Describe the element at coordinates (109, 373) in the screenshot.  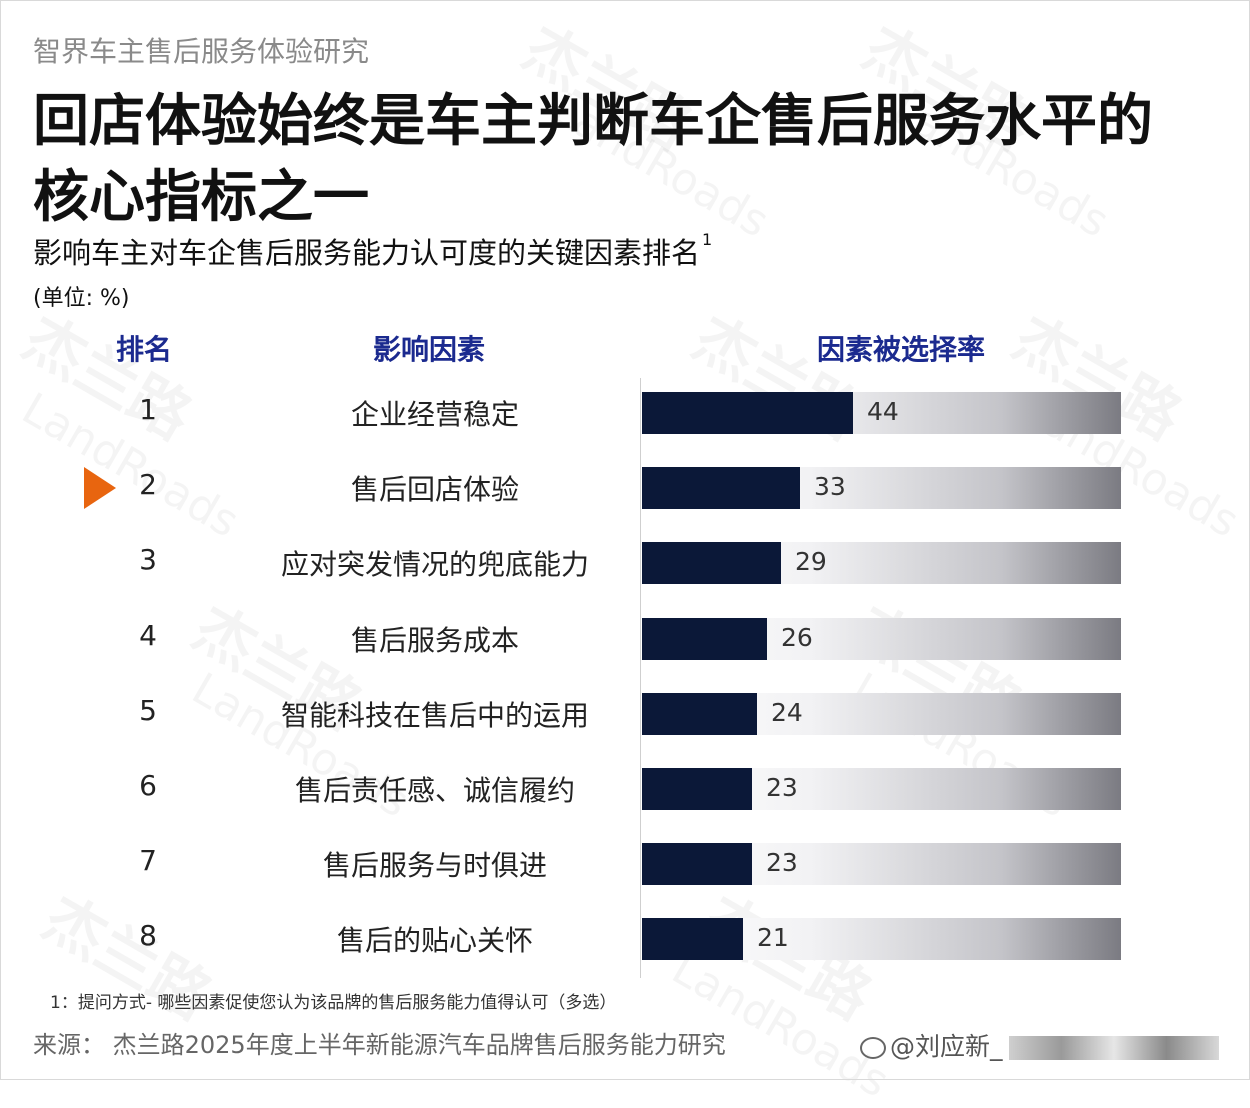
I see `watermark-cn: 杰兰路` at that location.